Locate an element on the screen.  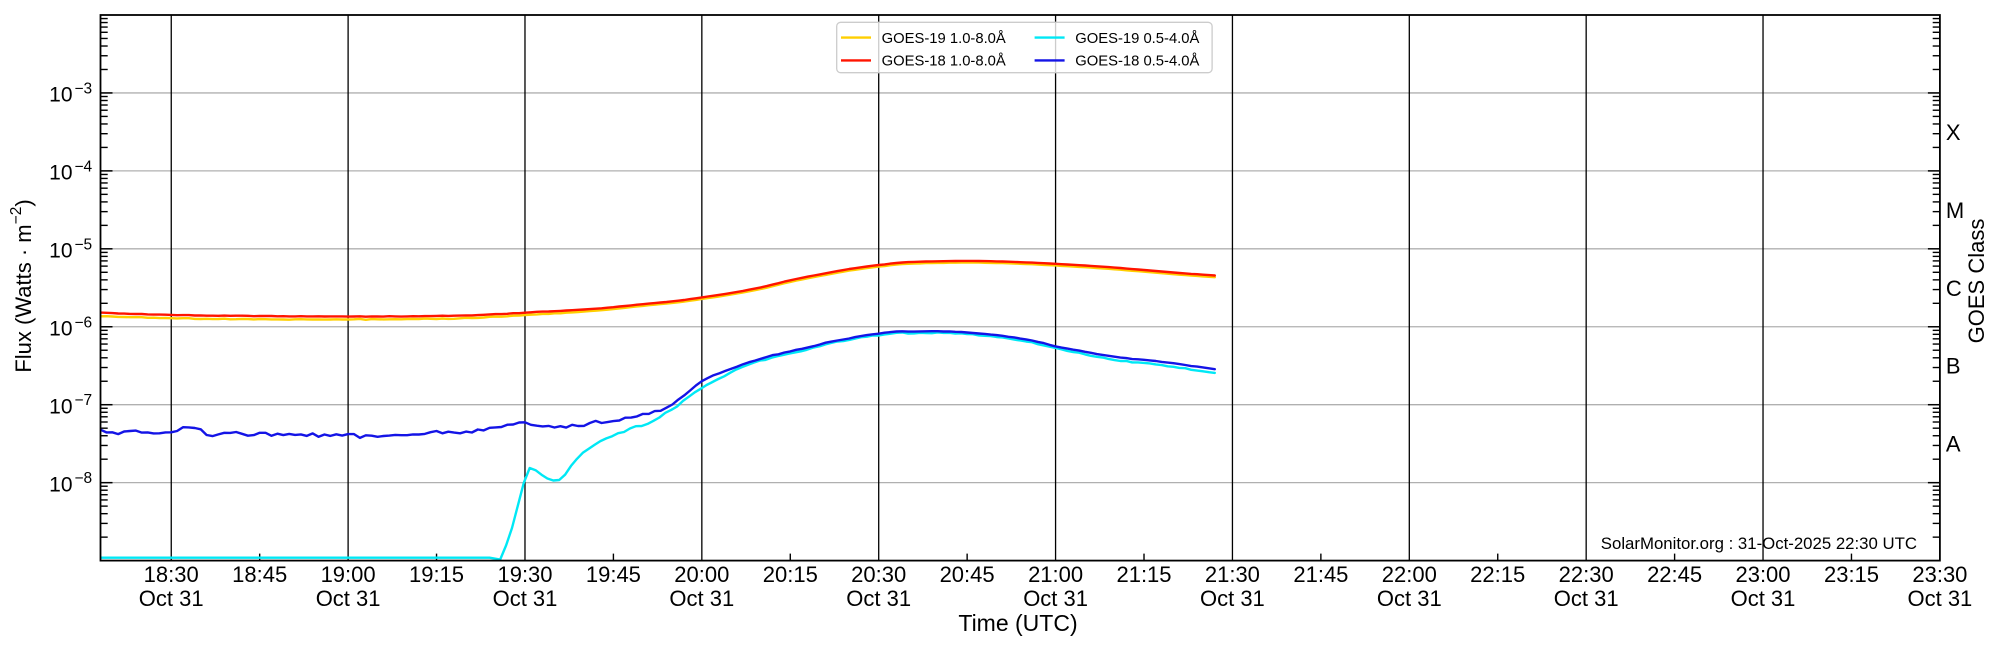
svg-text: −6 is located at coordinates (84, 322).